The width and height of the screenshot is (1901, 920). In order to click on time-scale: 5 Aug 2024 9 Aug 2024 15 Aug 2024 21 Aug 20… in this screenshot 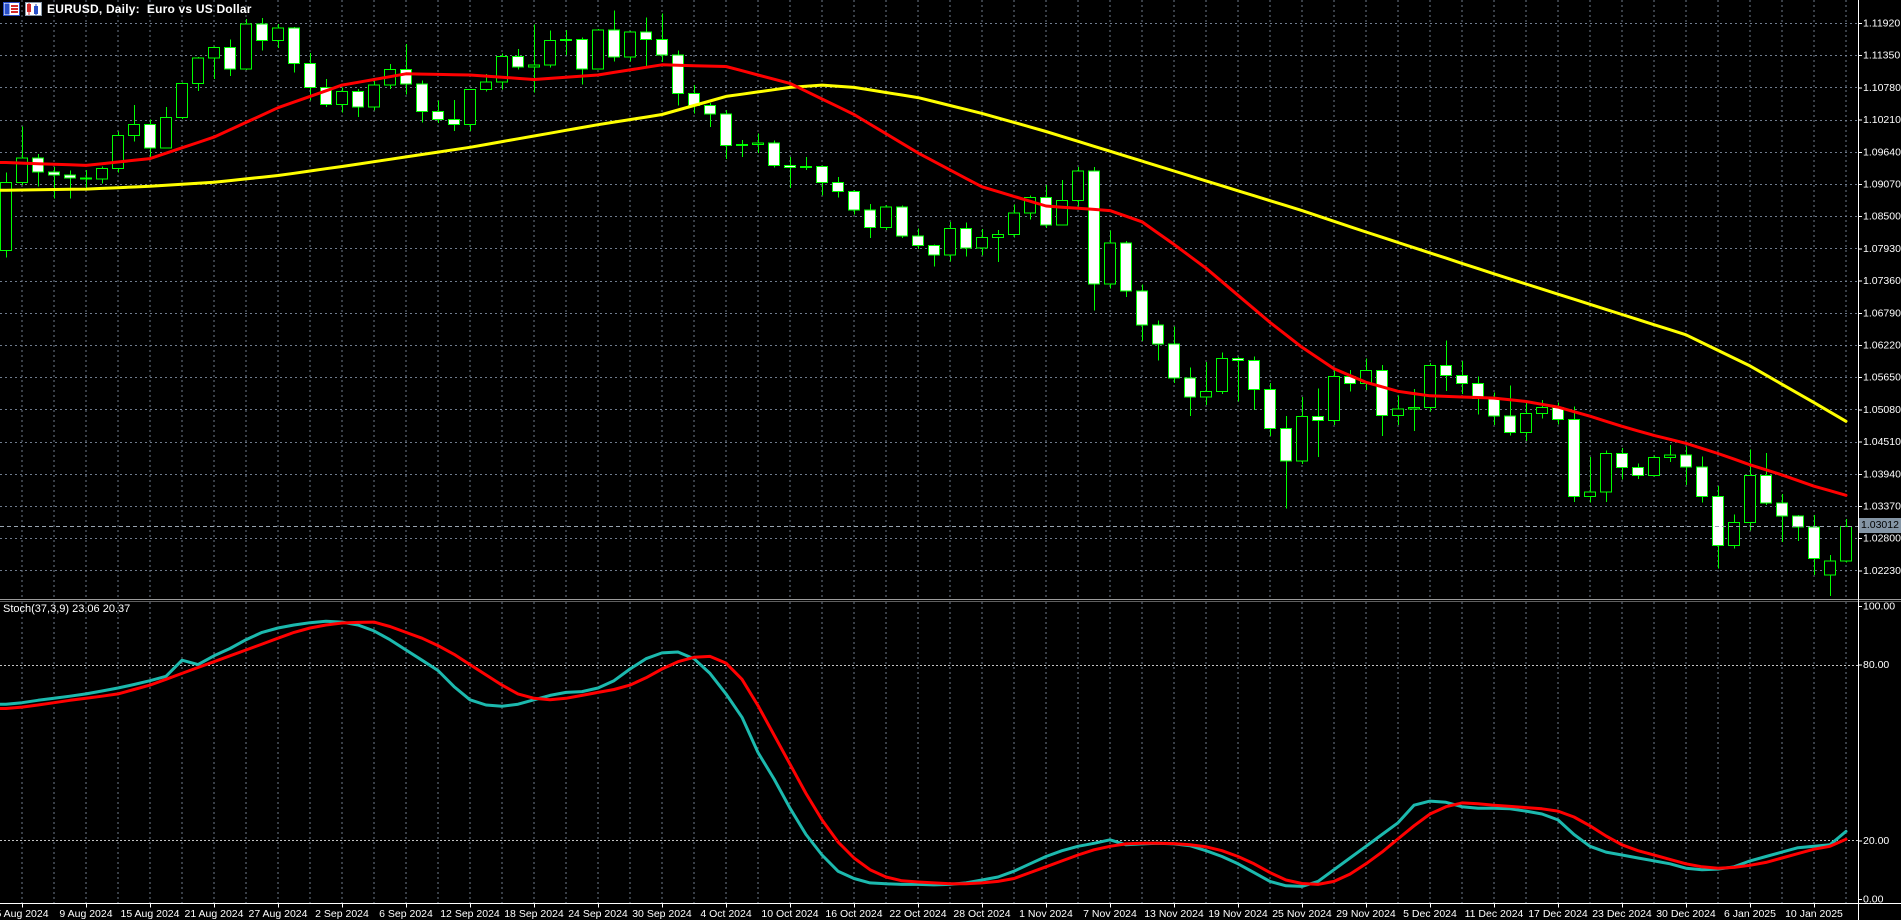, I will do `click(921, 911)`.